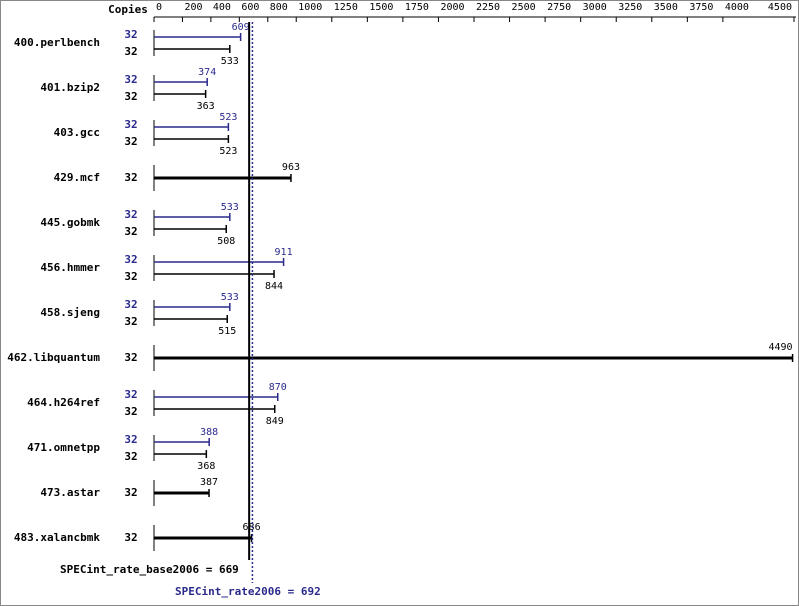 The height and width of the screenshot is (606, 799). I want to click on x-tick-label: 600, so click(250, 7).